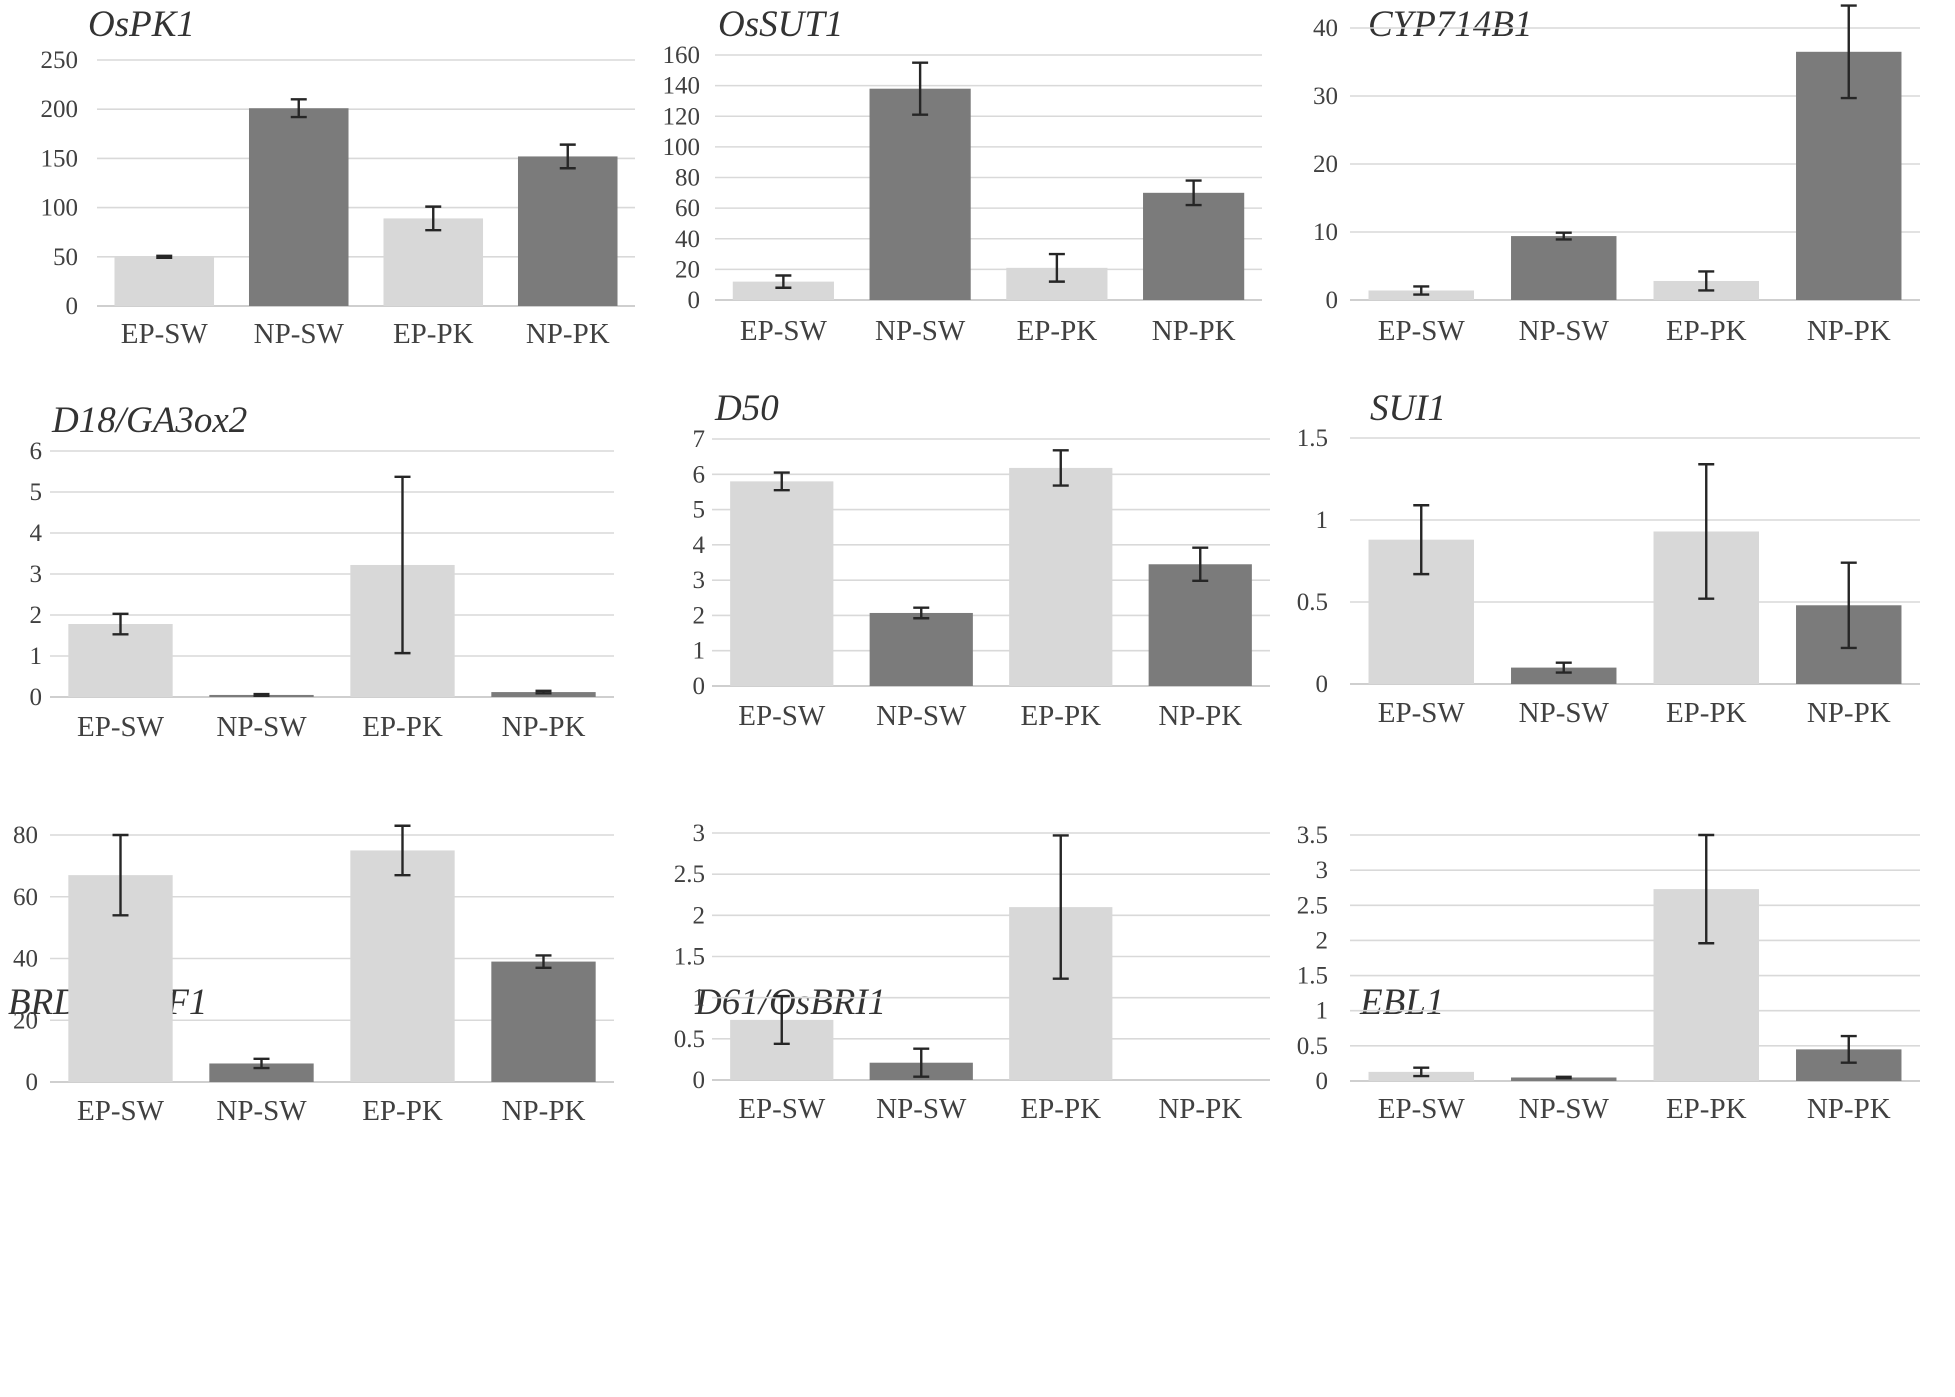 The height and width of the screenshot is (1397, 1955). Describe the element at coordinates (699, 510) in the screenshot. I see `y-tick-label: 5` at that location.